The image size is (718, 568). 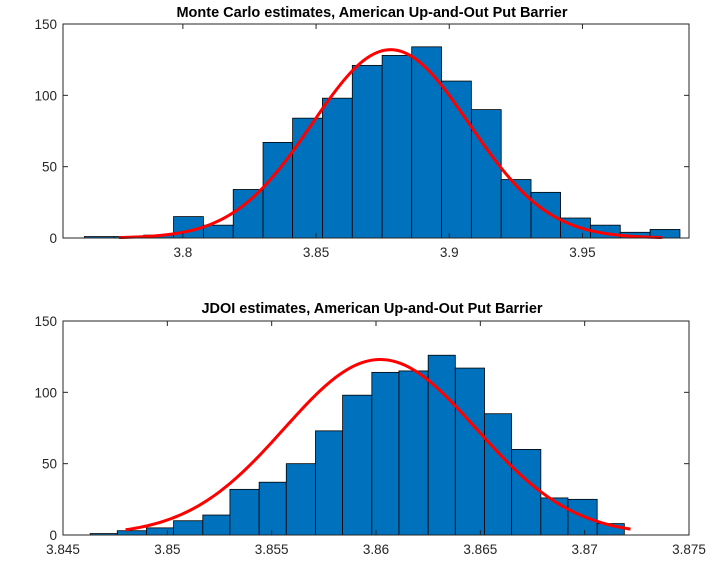 I want to click on x-tick-label: 3.865, so click(x=480, y=549).